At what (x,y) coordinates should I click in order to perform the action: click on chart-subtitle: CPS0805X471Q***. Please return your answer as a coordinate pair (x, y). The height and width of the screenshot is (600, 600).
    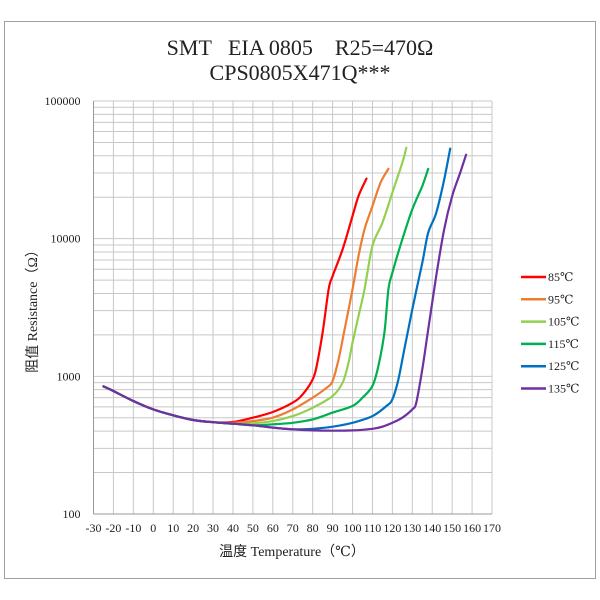
    Looking at the image, I should click on (300, 72).